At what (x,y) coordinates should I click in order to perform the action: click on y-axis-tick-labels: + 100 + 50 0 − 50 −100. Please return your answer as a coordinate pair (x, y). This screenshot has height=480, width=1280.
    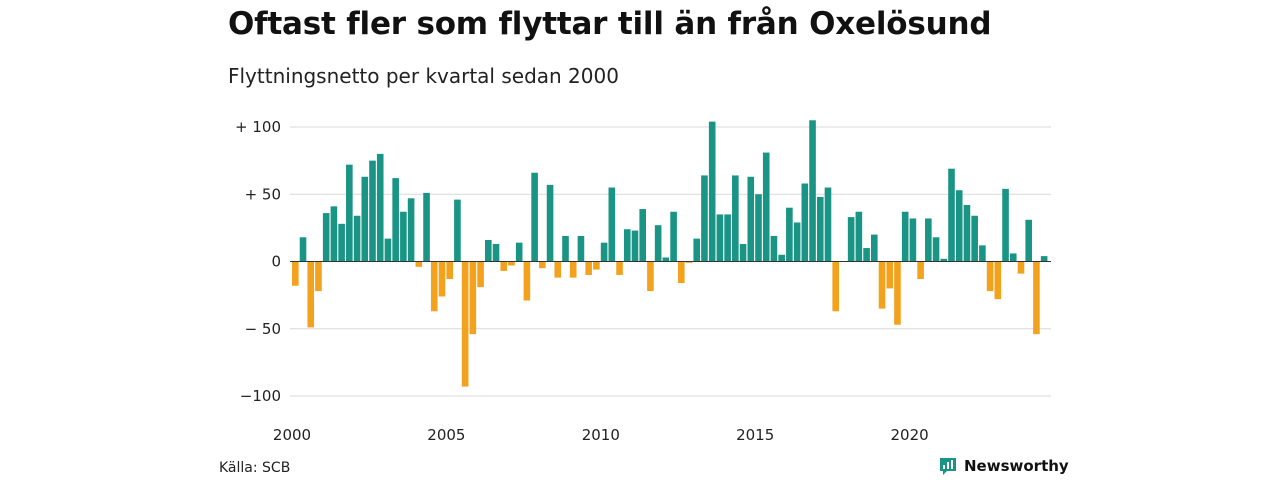
    Looking at the image, I should click on (258, 261).